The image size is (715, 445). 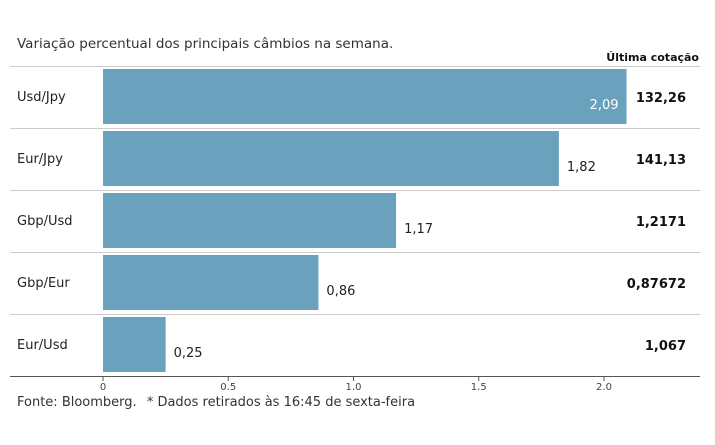 I want to click on bar-gbp-usd, so click(x=250, y=220).